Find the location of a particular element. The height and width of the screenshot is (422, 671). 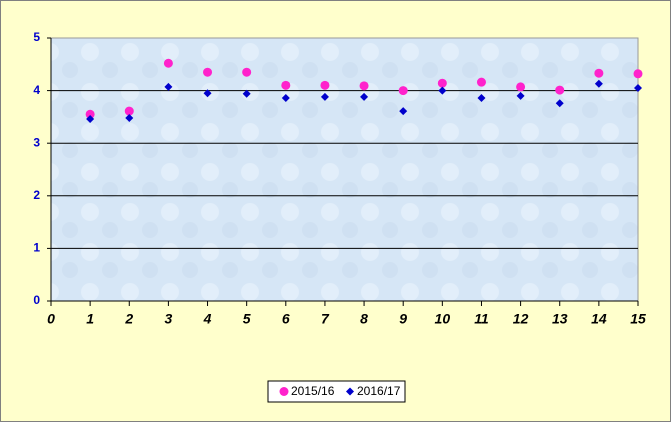

x-tick-label: 6 is located at coordinates (286, 319).